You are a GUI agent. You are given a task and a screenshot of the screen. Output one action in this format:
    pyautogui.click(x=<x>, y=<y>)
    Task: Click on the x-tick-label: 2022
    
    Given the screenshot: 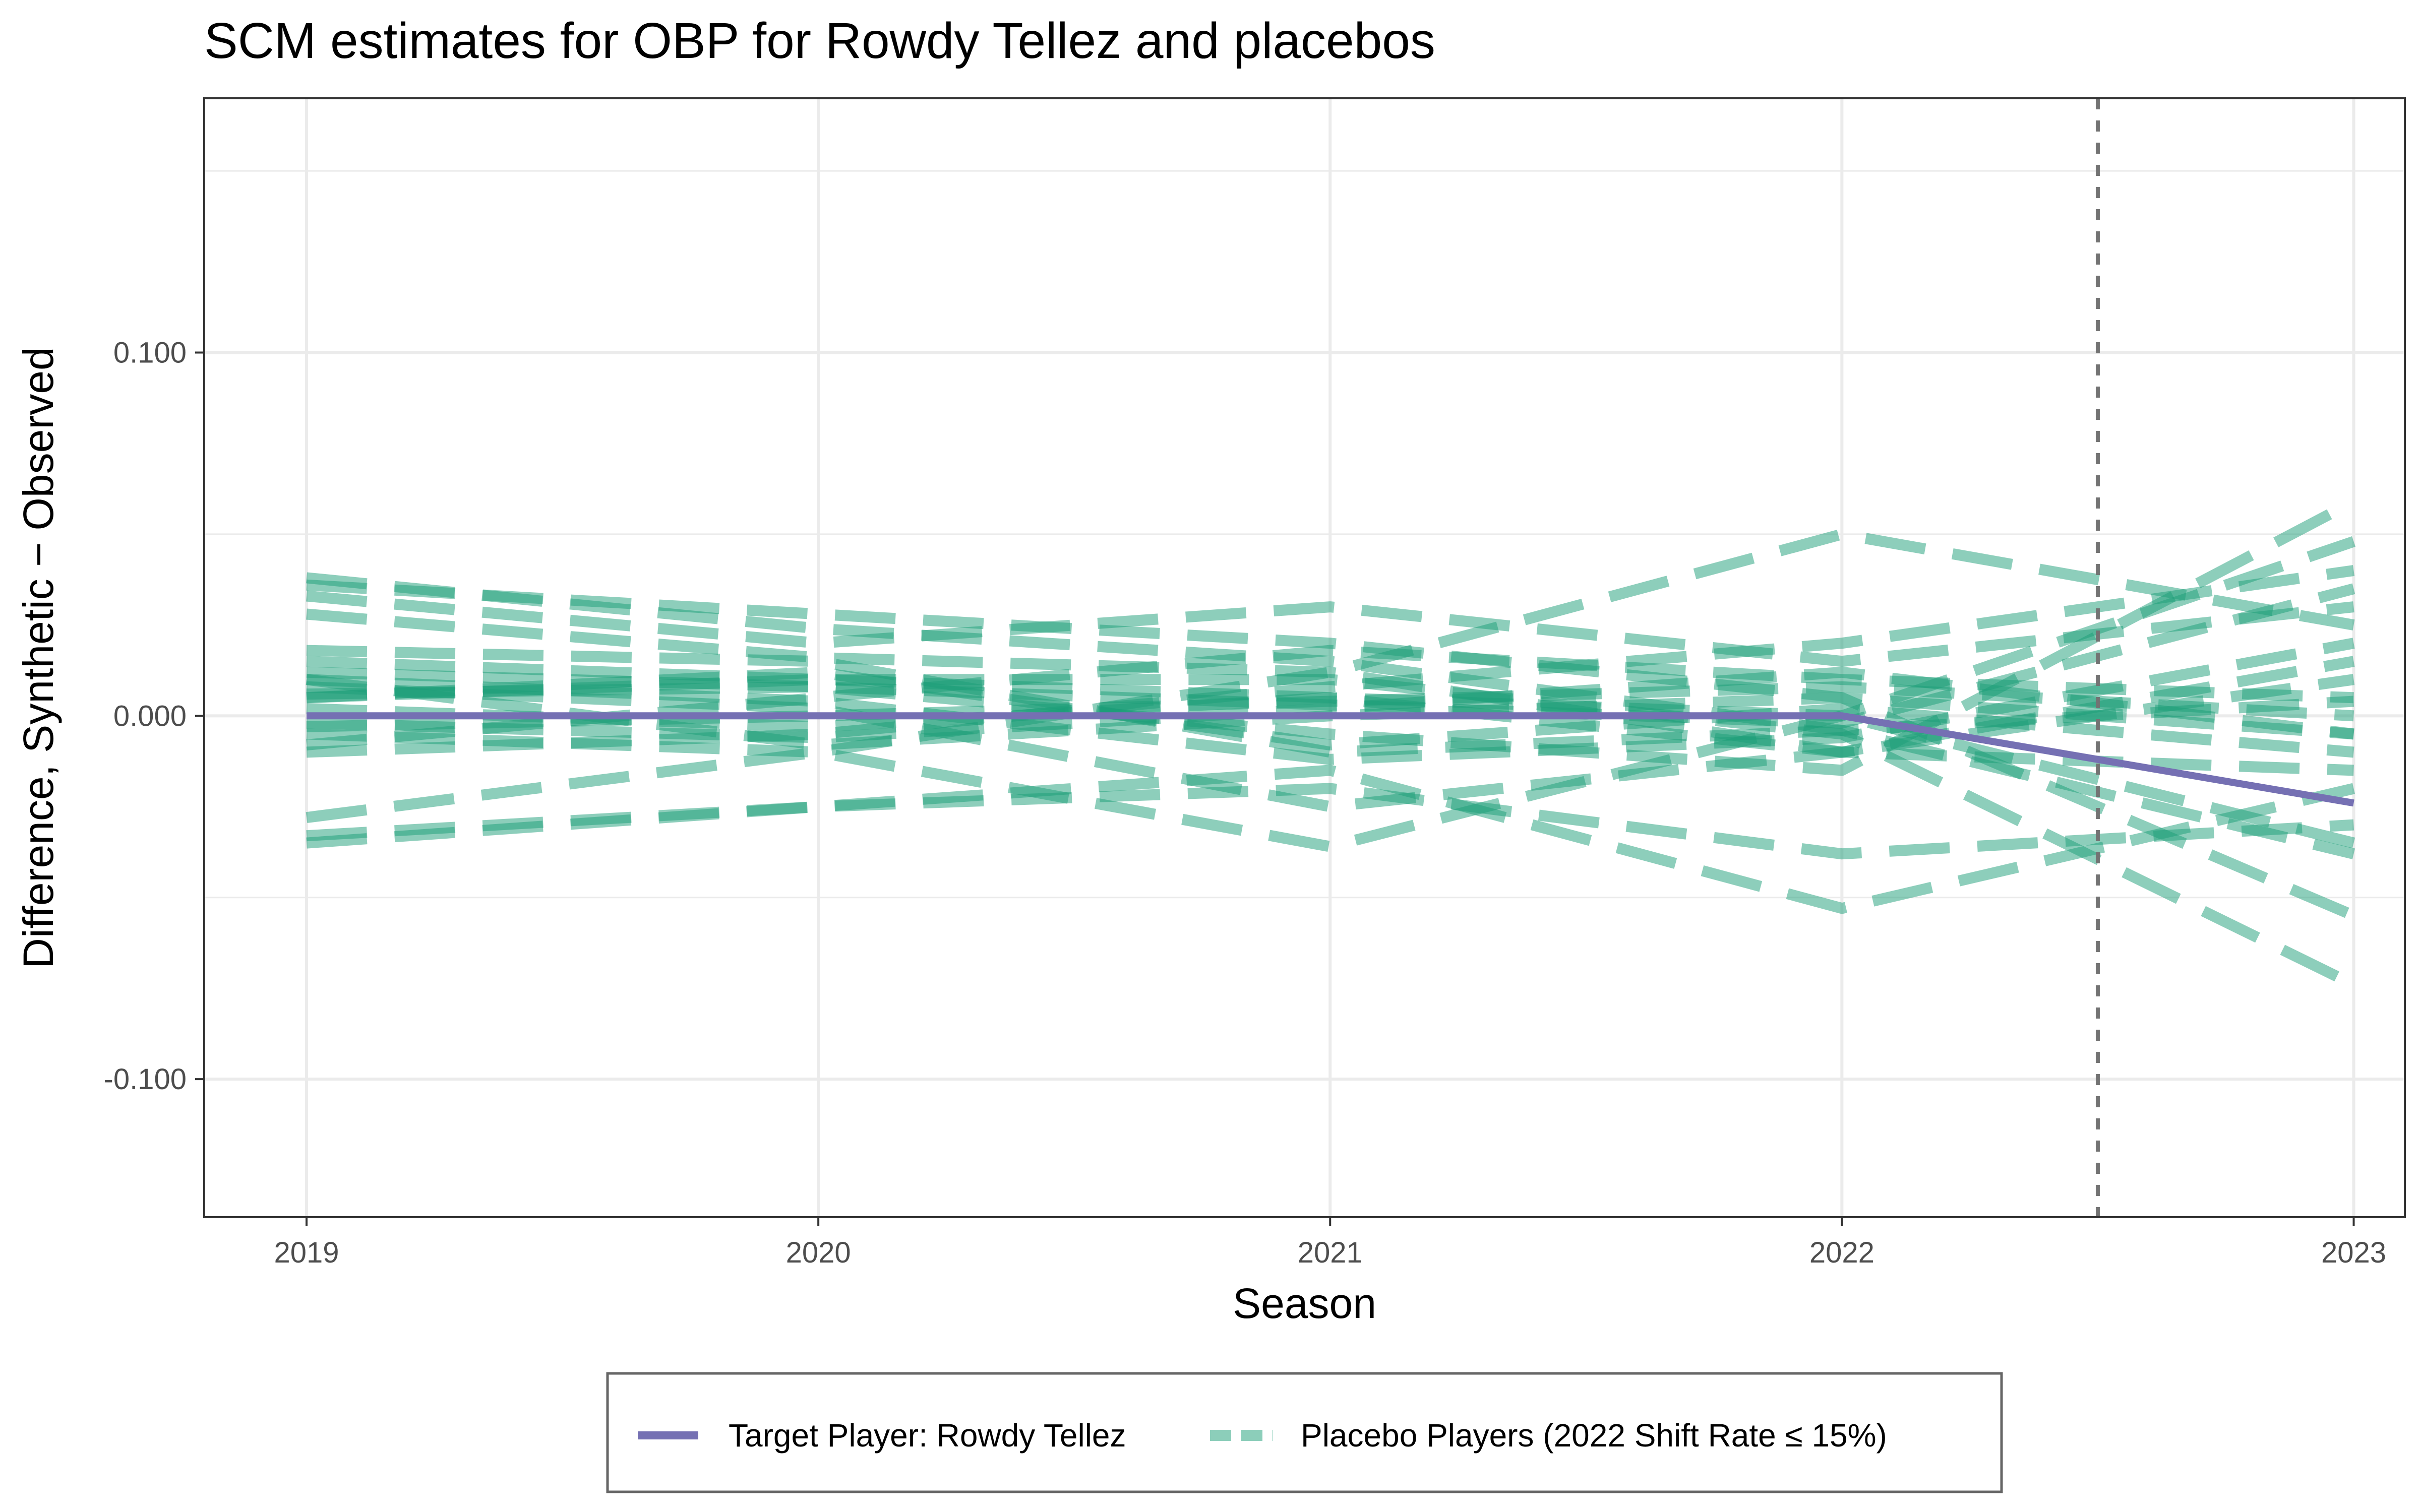 What is the action you would take?
    pyautogui.click(x=1841, y=1252)
    